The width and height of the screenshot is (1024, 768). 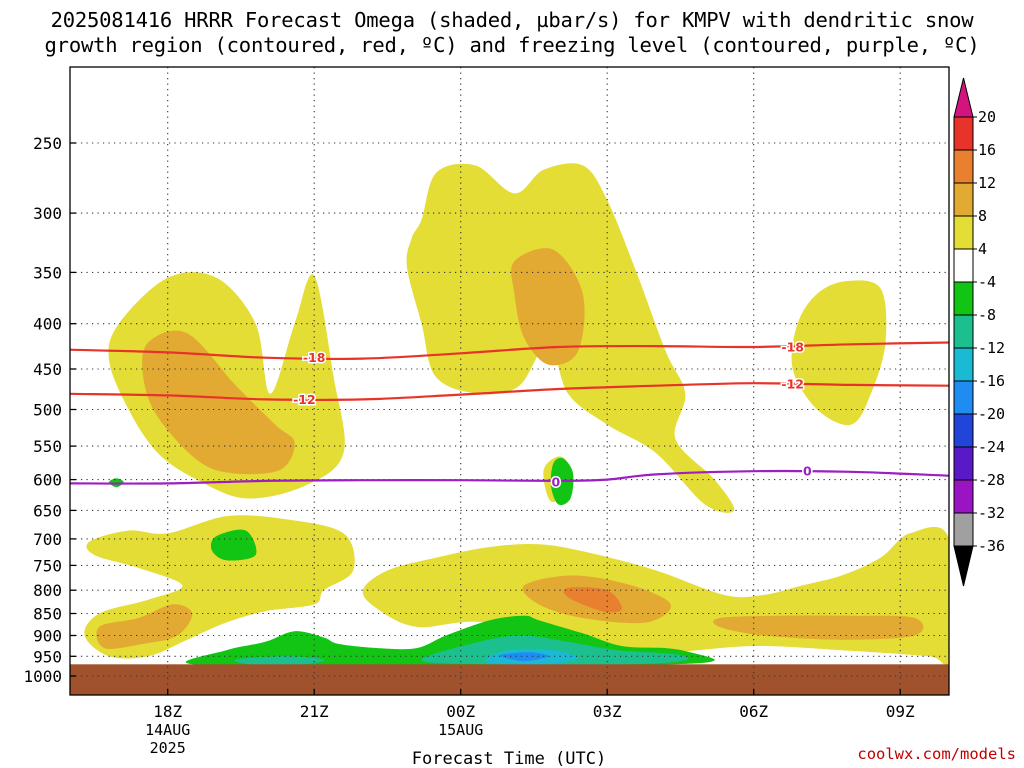 I want to click on y-tick-label-500: 500, so click(x=47, y=410).